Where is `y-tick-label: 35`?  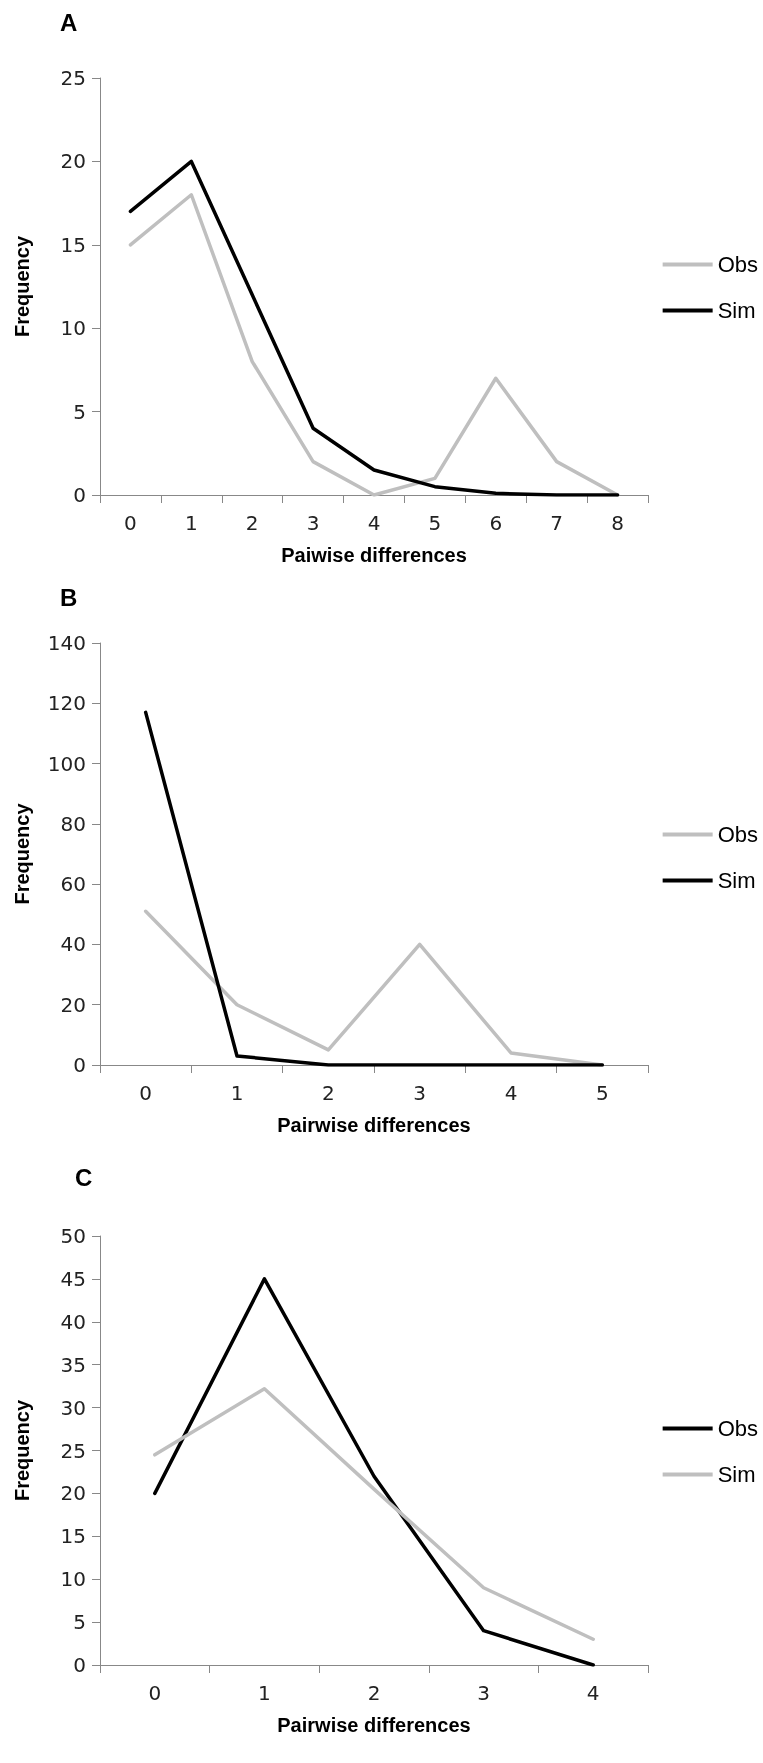 y-tick-label: 35 is located at coordinates (73, 1364).